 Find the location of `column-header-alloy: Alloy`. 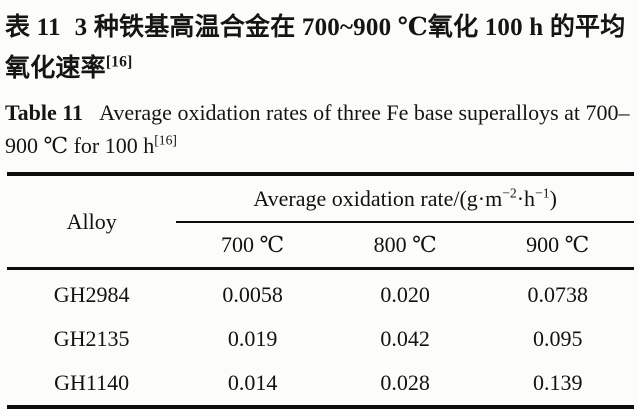

column-header-alloy: Alloy is located at coordinates (92, 222).